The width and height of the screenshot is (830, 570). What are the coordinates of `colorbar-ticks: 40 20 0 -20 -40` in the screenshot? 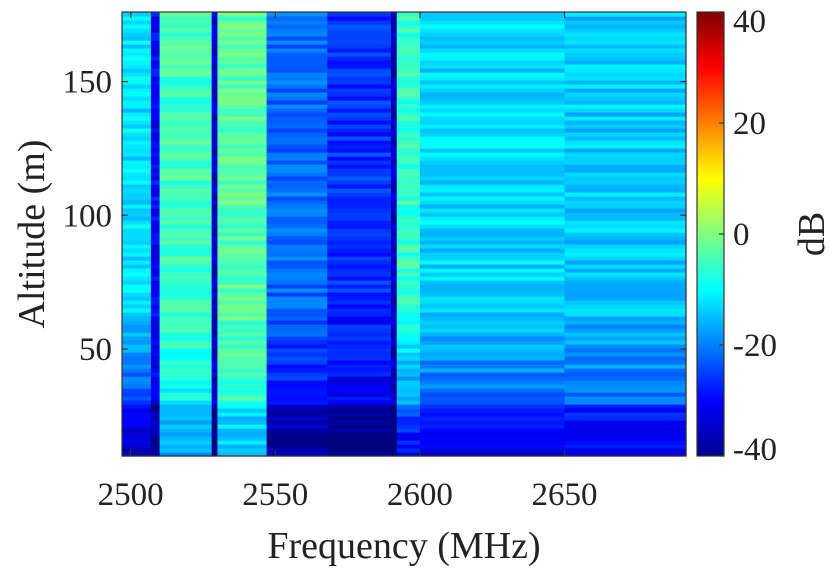 It's located at (748, 236).